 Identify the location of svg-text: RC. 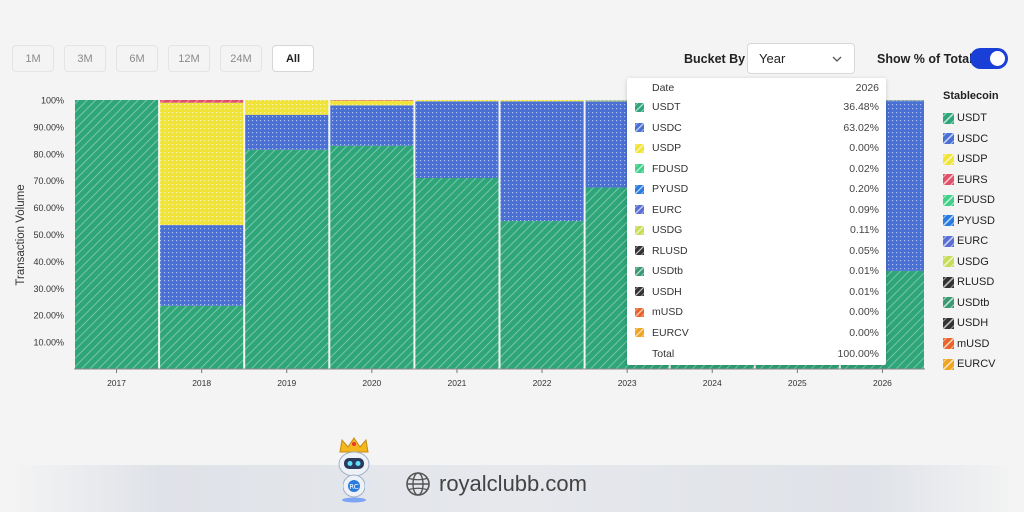
(354, 487).